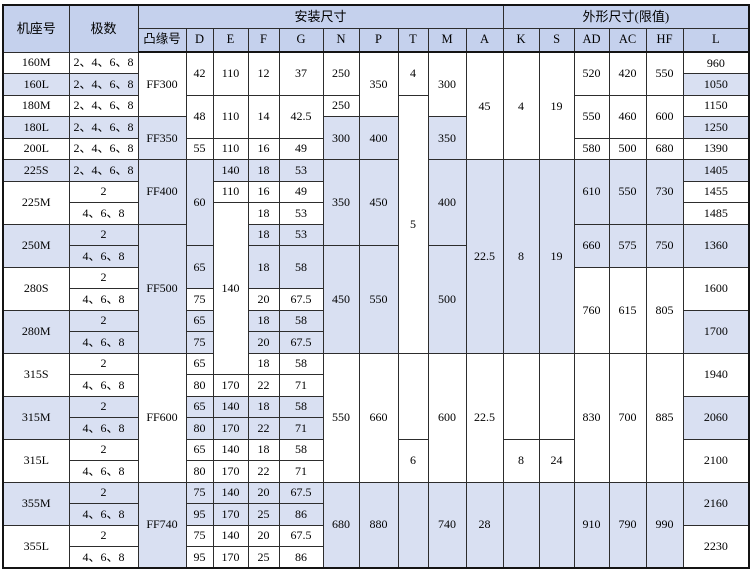 This screenshot has width=750, height=571. What do you see at coordinates (447, 525) in the screenshot?
I see `table-cell: 740` at bounding box center [447, 525].